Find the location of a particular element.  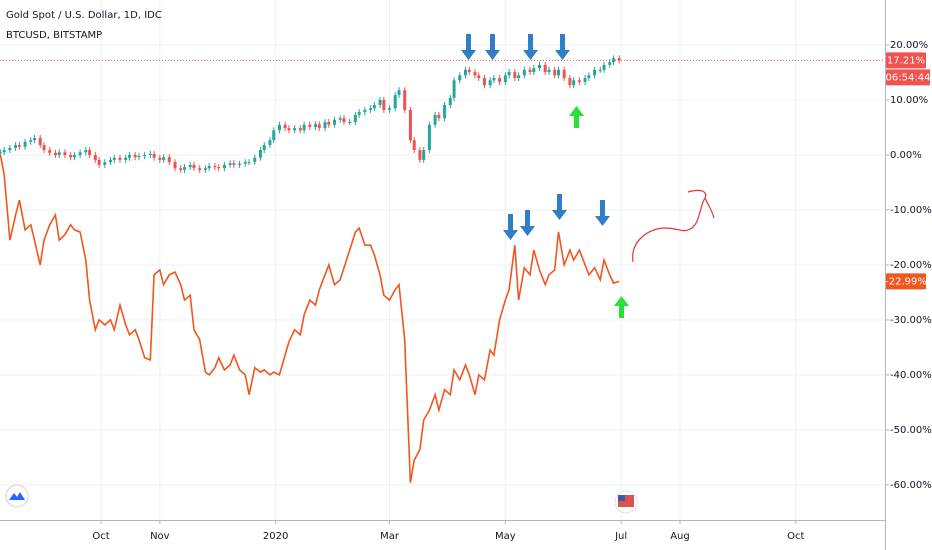

y-tick-label: 0.00% is located at coordinates (906, 155).